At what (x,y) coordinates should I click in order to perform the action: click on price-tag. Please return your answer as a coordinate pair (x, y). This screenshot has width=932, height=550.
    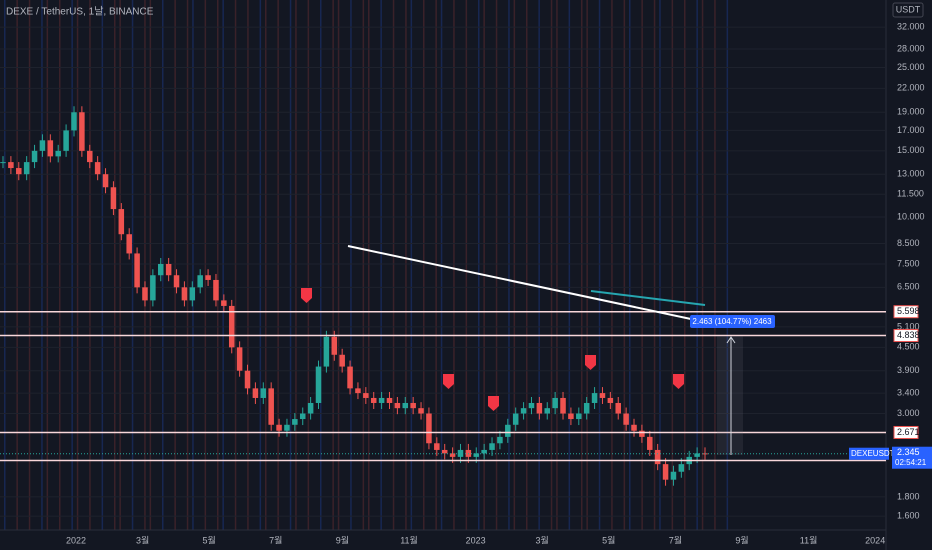
    Looking at the image, I should click on (912, 457).